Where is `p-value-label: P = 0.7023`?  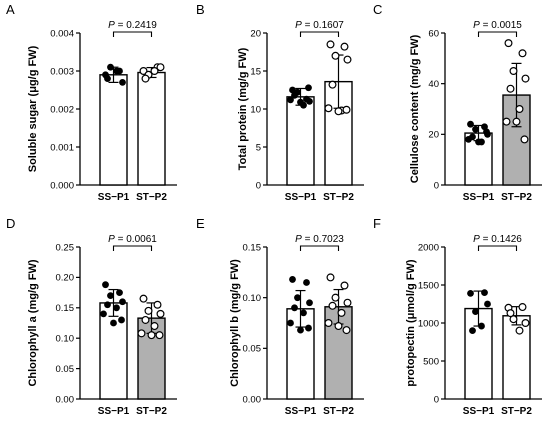
p-value-label: P = 0.7023 is located at coordinates (319, 239).